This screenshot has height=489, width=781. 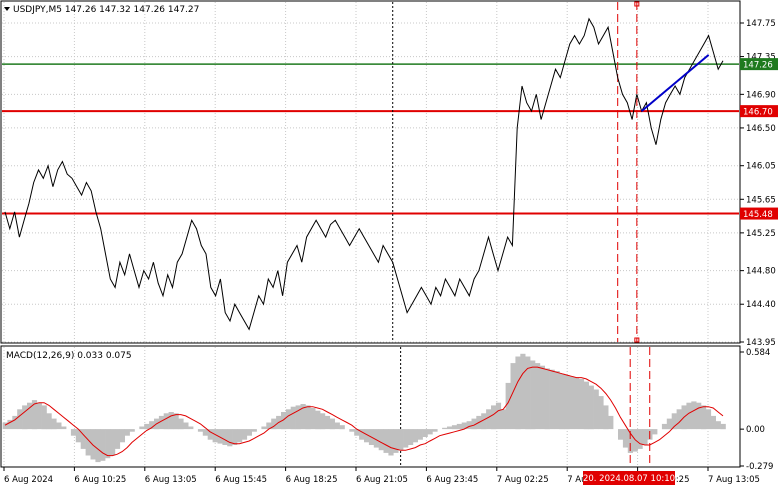 I want to click on time-tick-label: 6 Aug 2024, so click(x=28, y=480).